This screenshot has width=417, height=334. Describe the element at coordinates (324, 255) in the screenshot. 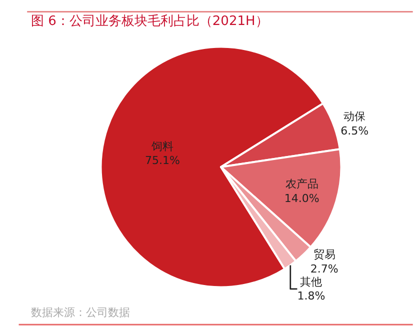

I see `slice-label: 贸易` at that location.